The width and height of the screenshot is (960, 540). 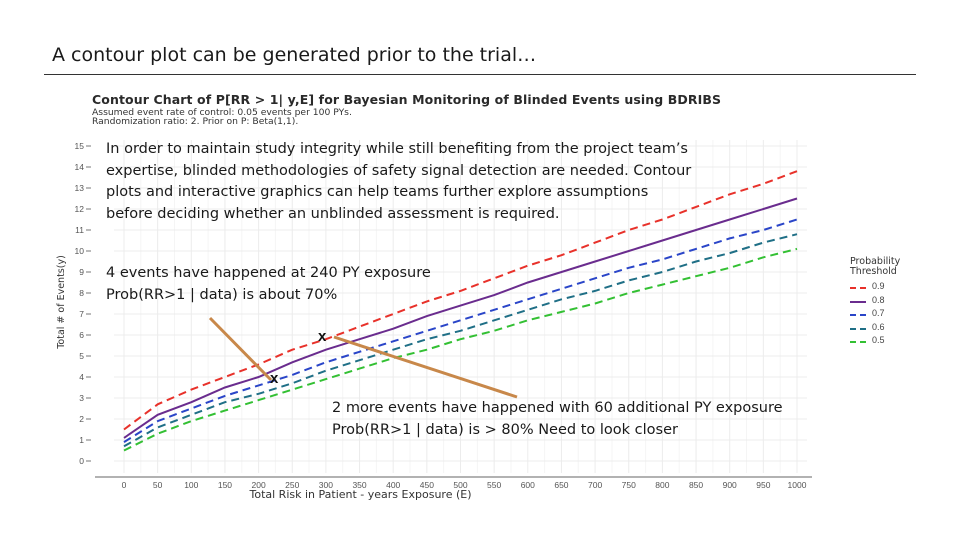 What do you see at coordinates (80, 167) in the screenshot?
I see `y-tick-label: 14` at bounding box center [80, 167].